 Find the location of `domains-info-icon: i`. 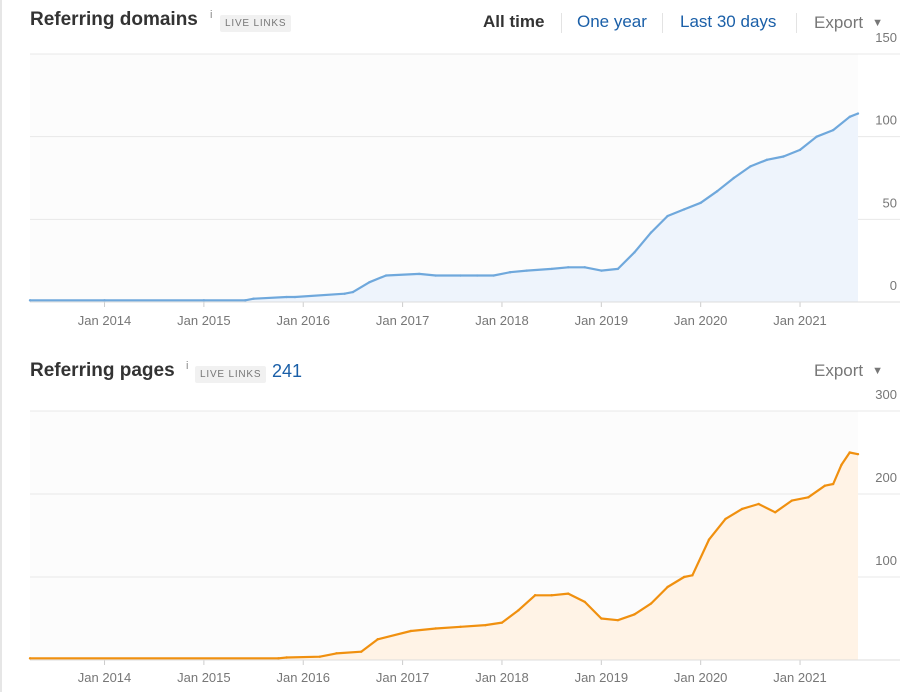

domains-info-icon: i is located at coordinates (211, 15).